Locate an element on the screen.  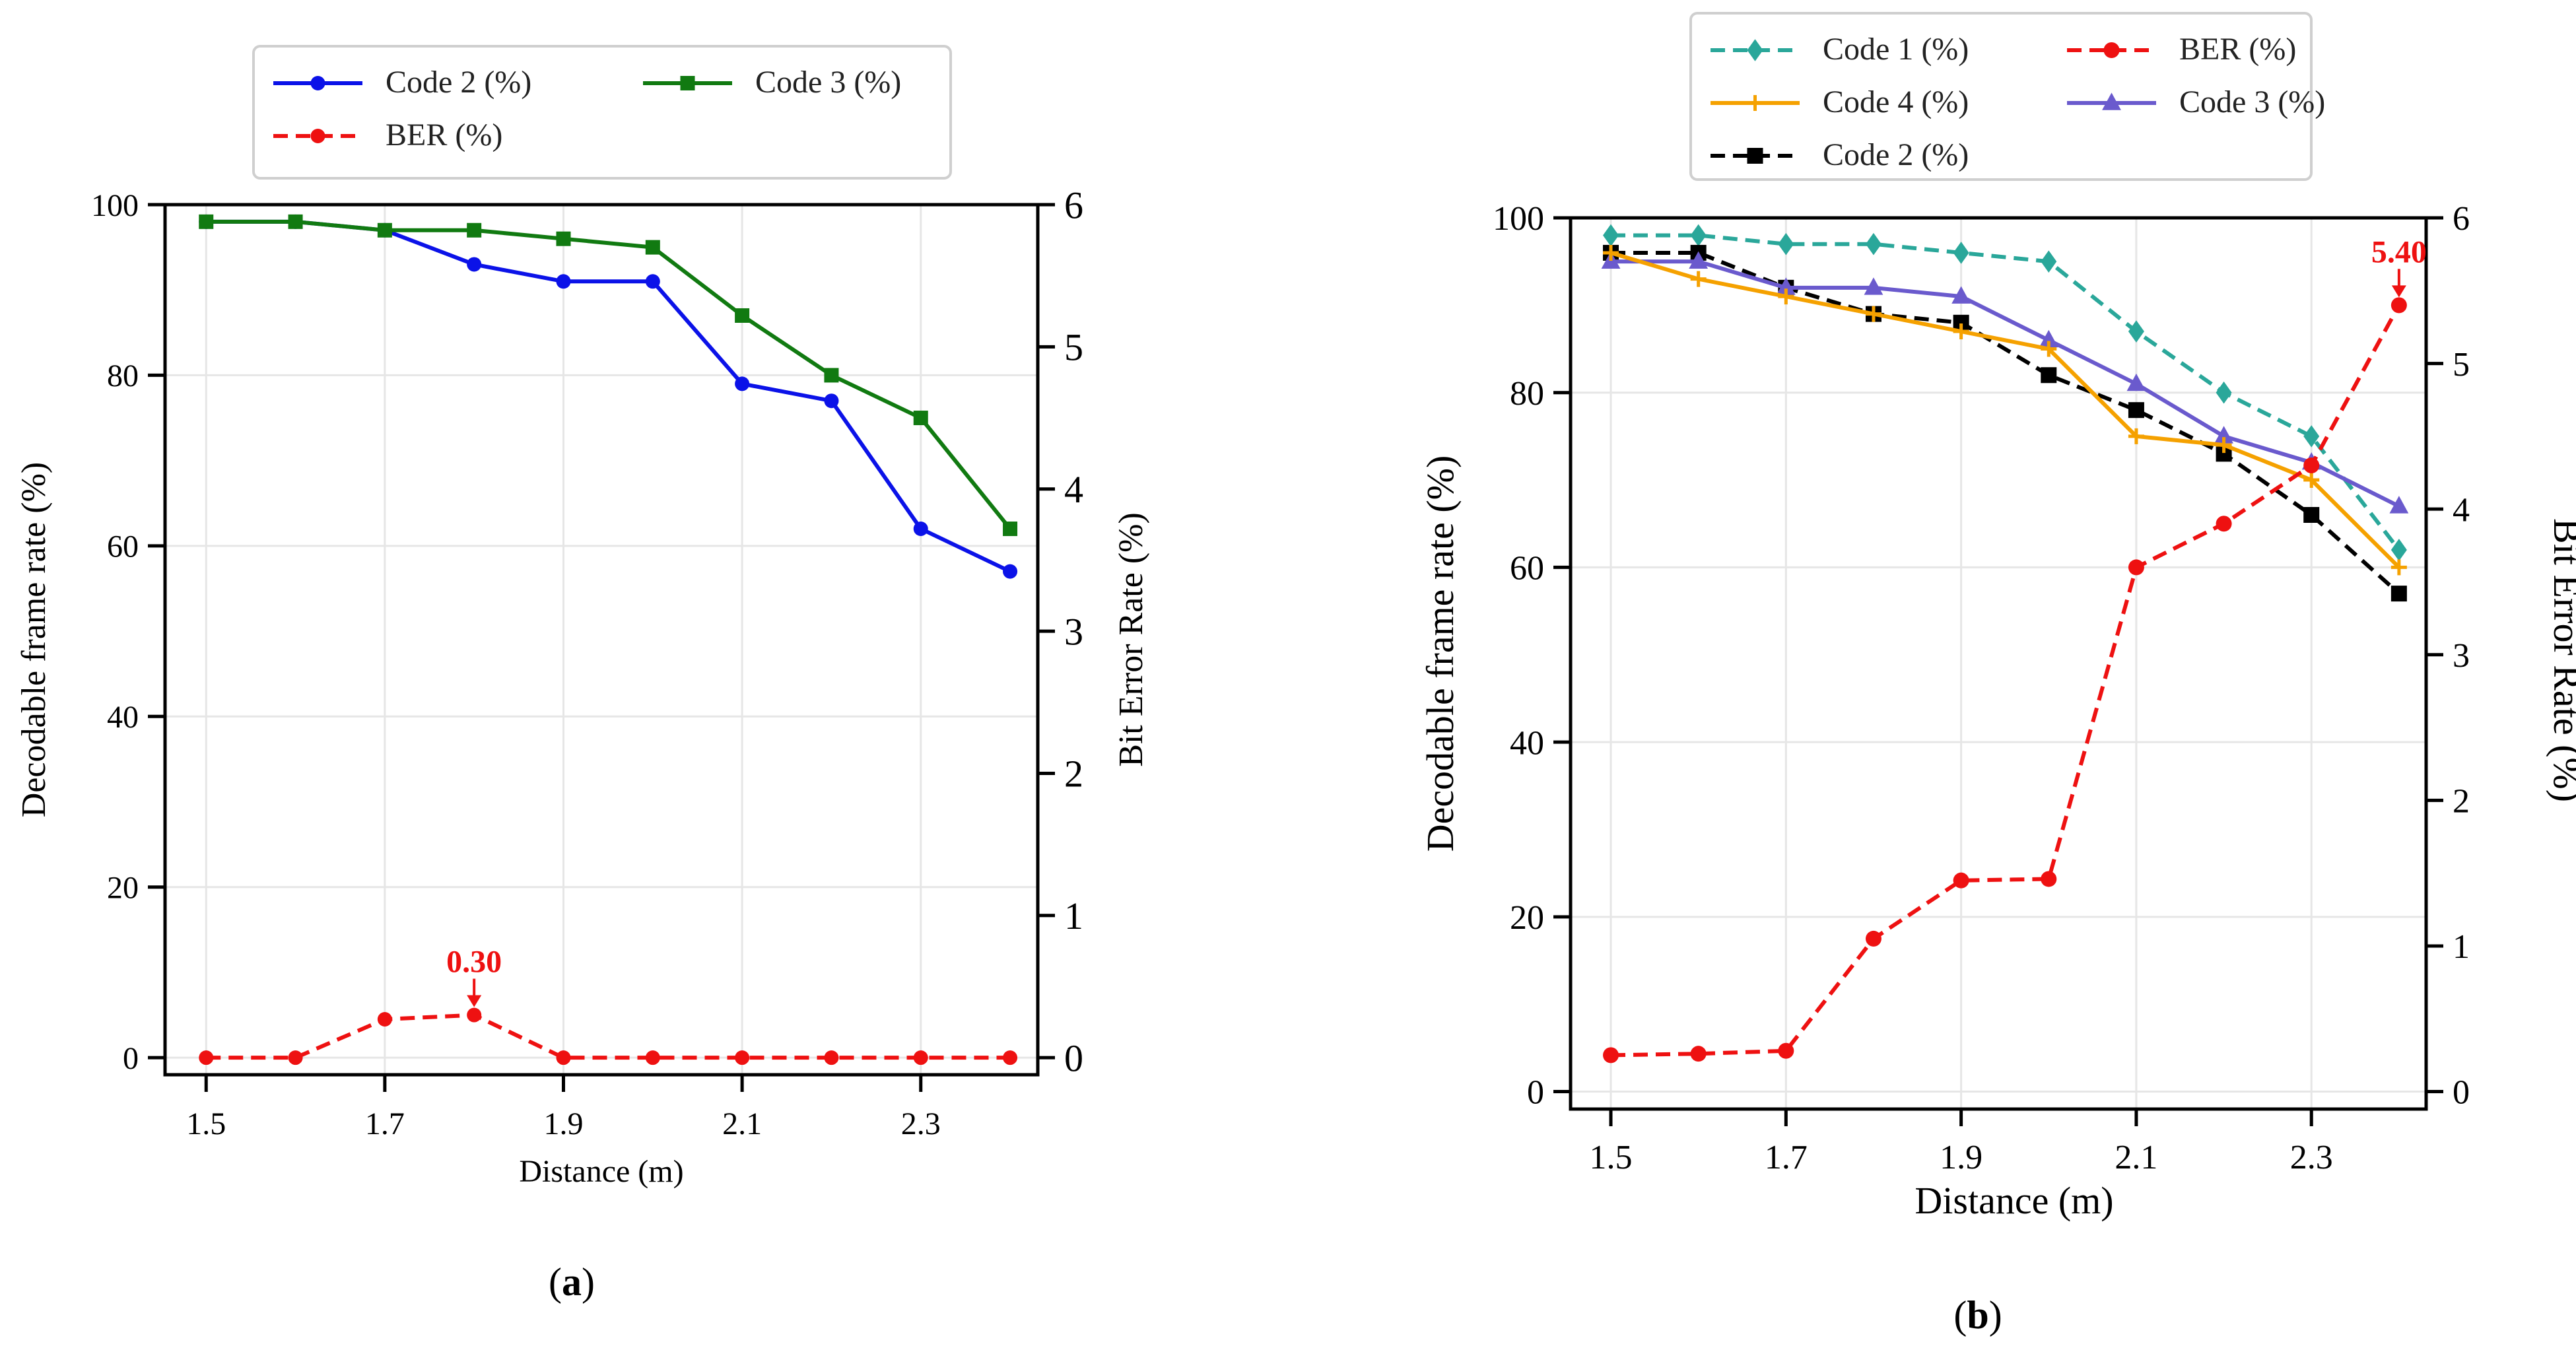
x-axis-label: Distance (m) is located at coordinates (601, 1171).